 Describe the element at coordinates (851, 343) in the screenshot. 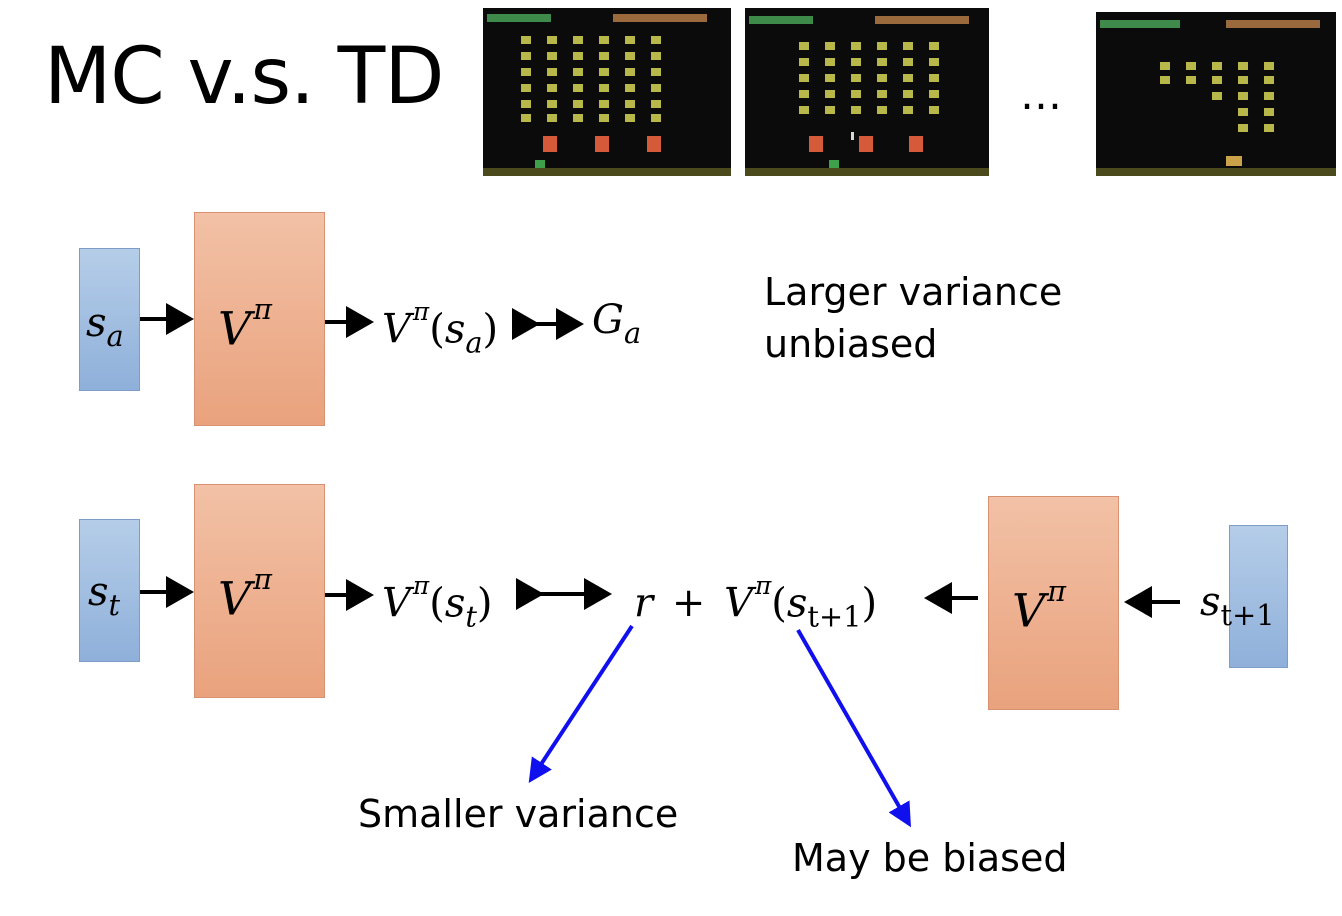

I see `mc-note-bias: unbiased` at that location.